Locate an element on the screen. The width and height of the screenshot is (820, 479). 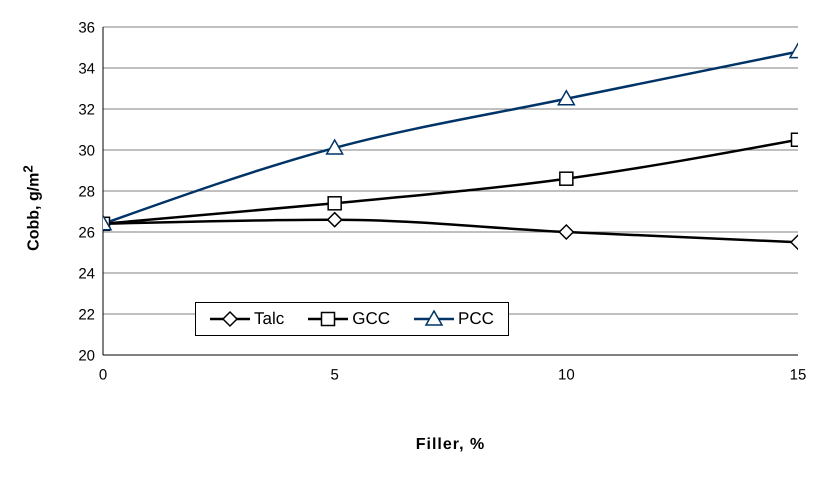
legend-label: GCC is located at coordinates (371, 319).